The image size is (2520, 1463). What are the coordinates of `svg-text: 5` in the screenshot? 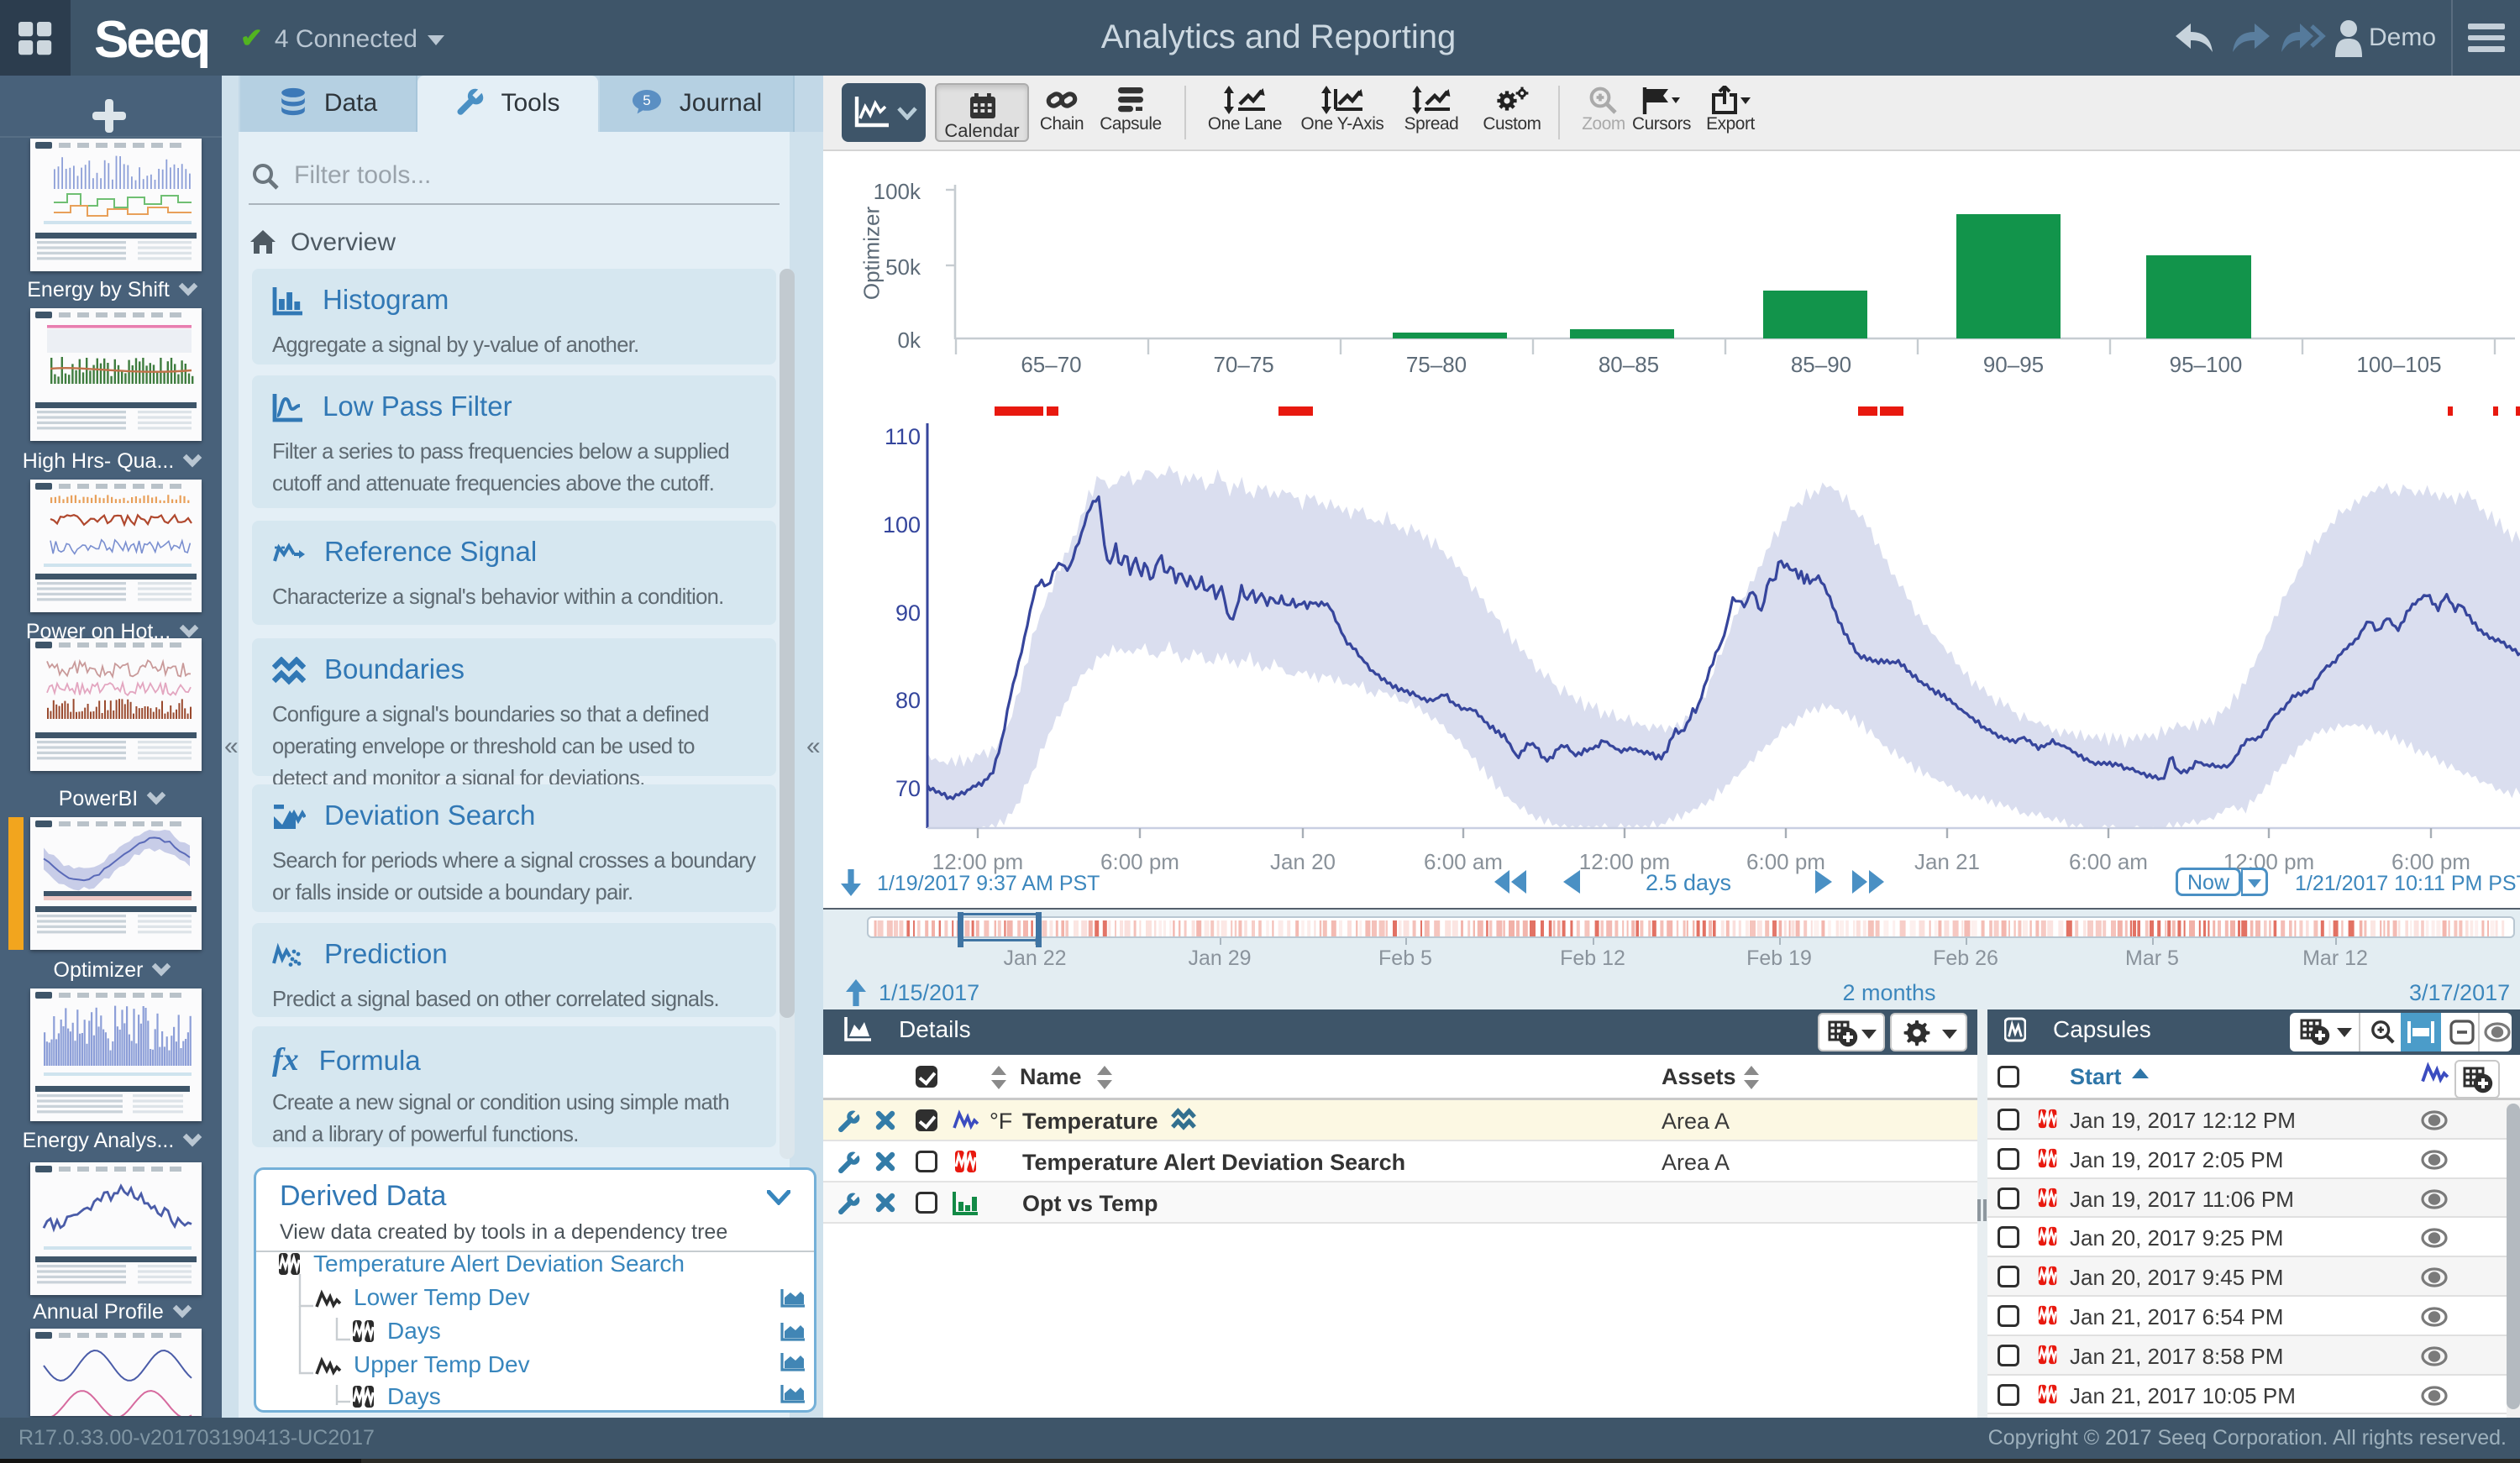 It's located at (646, 100).